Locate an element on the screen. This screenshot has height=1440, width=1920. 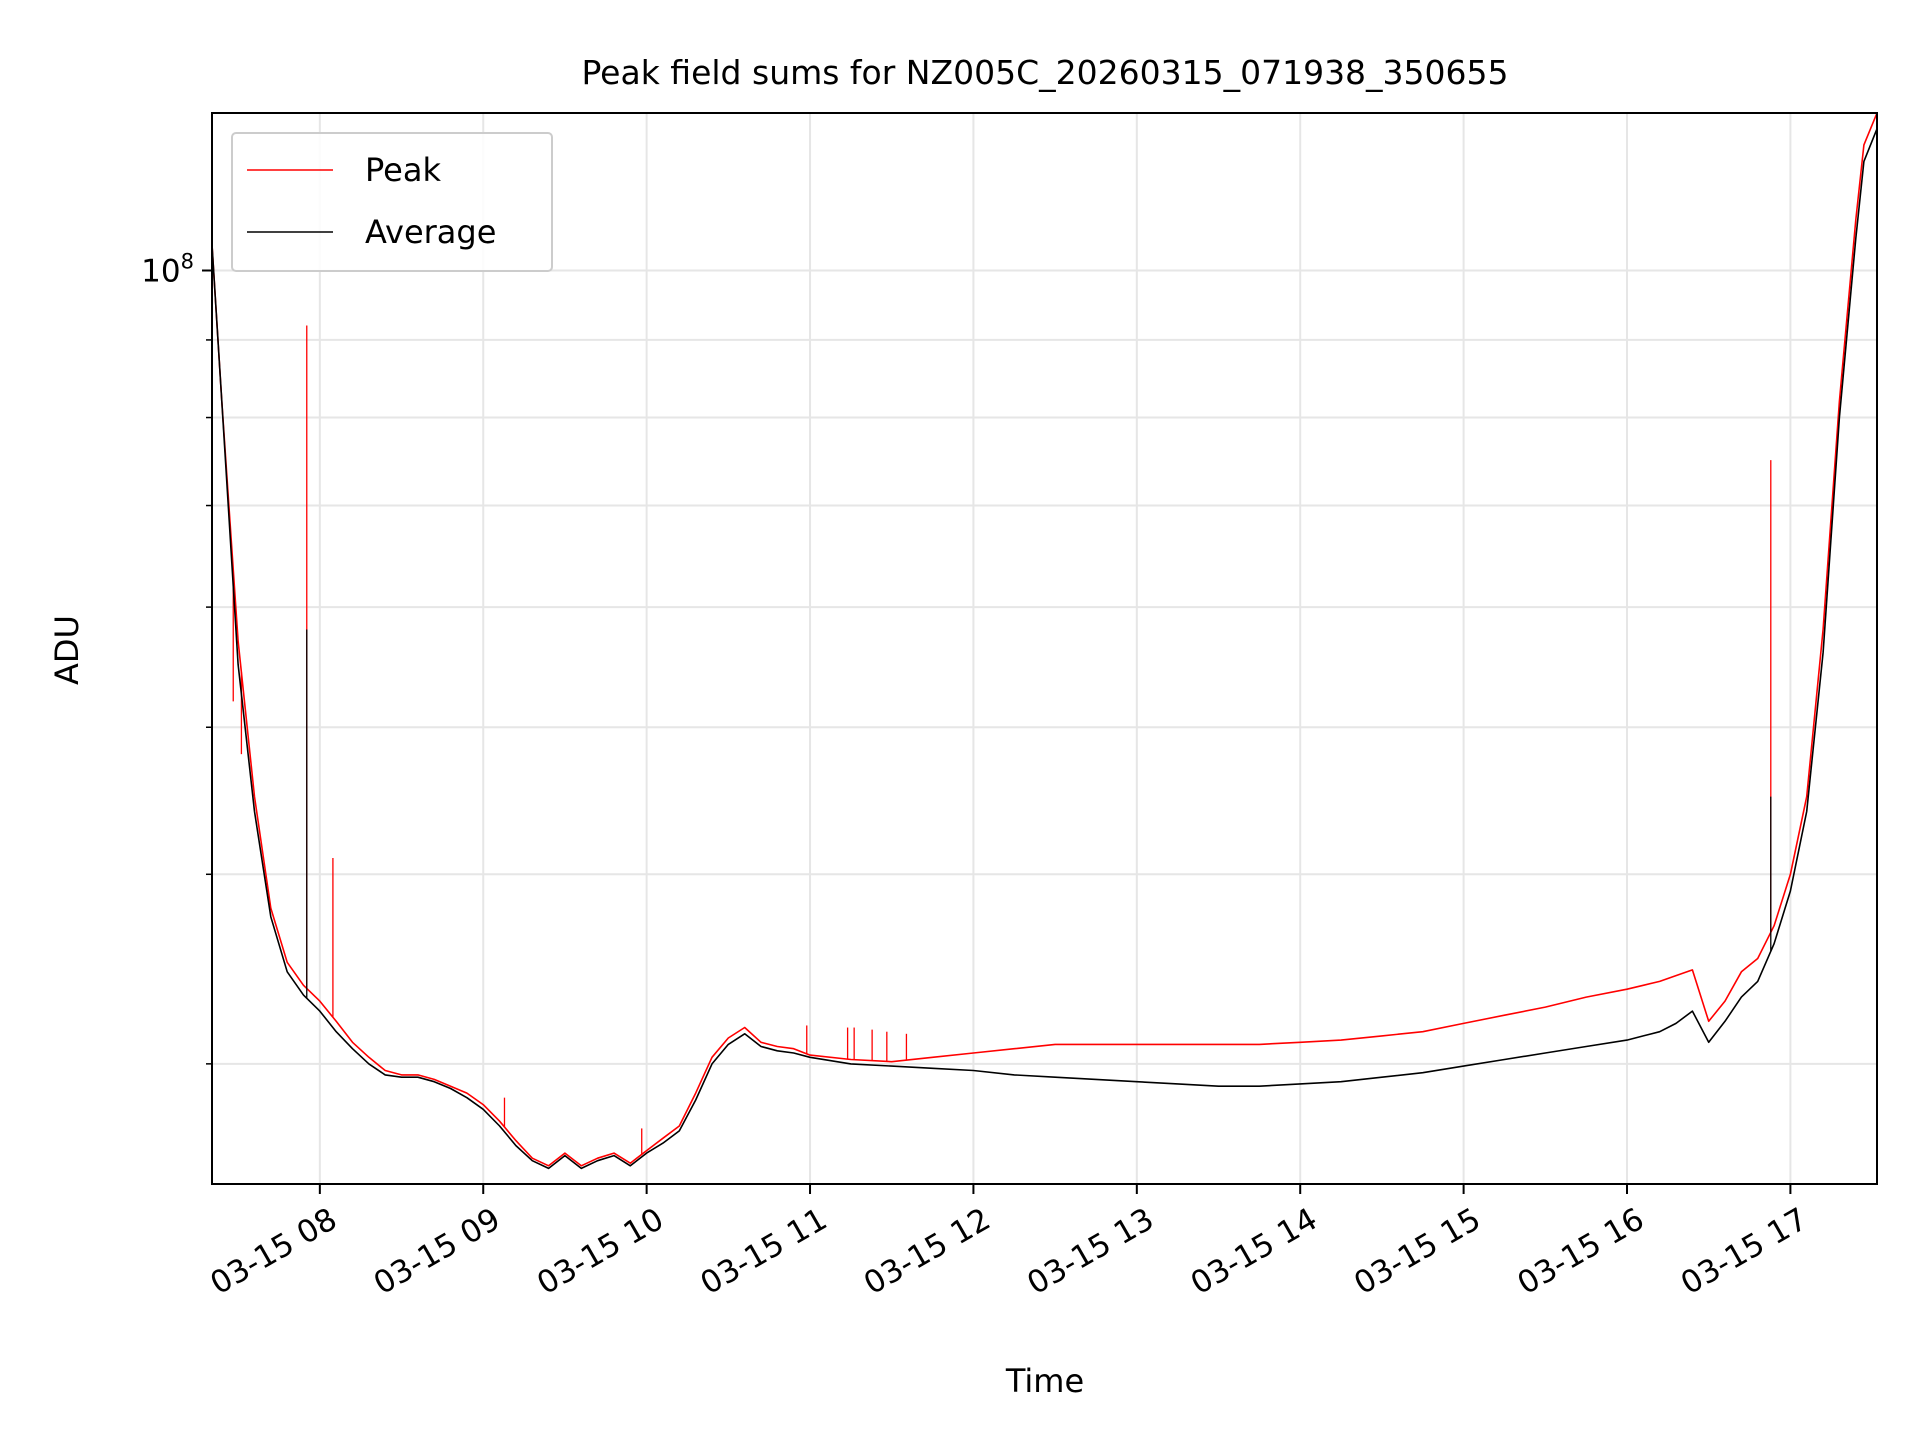
y-tick-label-base: 10 is located at coordinates (160, 272).